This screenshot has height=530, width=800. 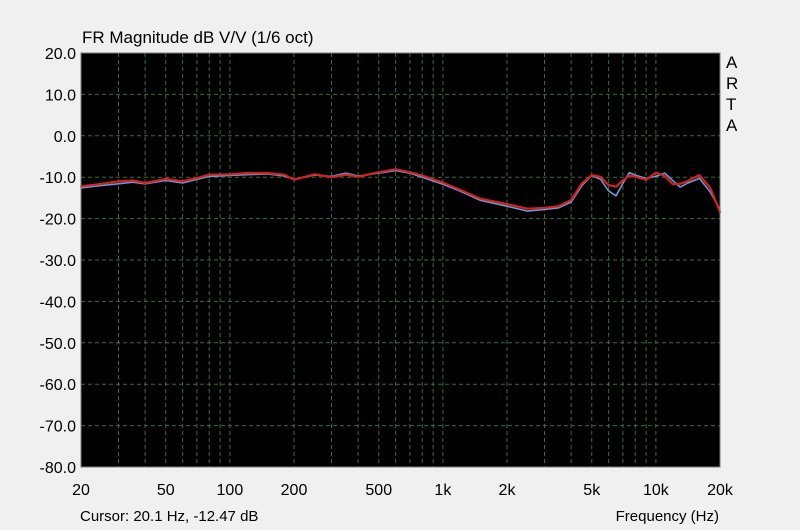 What do you see at coordinates (58, 178) in the screenshot?
I see `y-tick-label: -10.0` at bounding box center [58, 178].